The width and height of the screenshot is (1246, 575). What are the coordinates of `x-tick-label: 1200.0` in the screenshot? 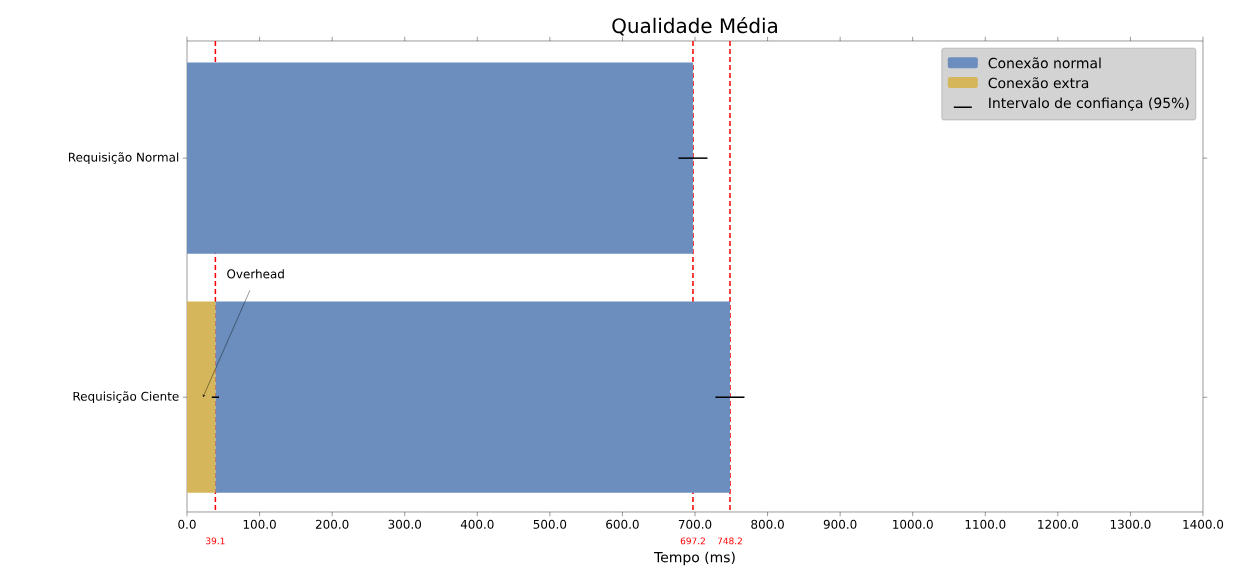 It's located at (1058, 524).